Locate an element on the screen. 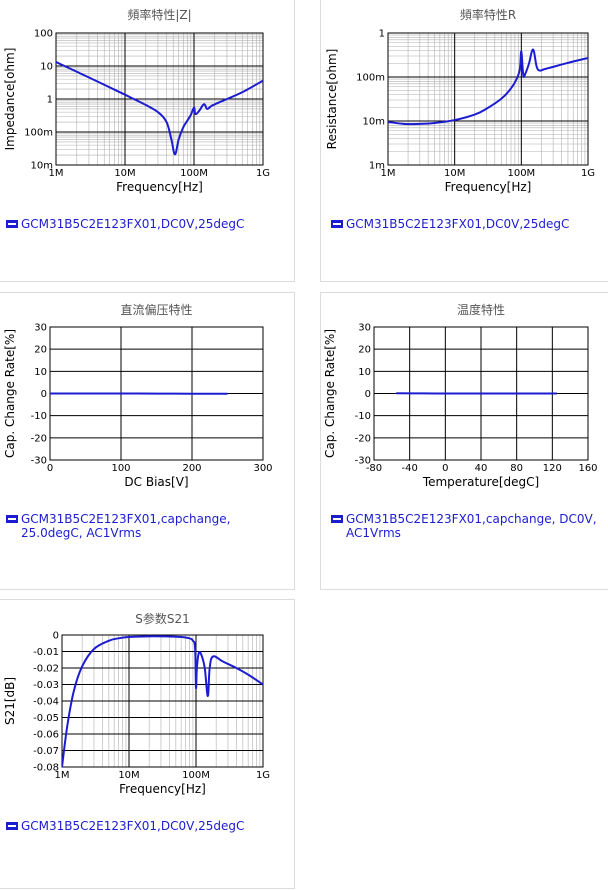 This screenshot has width=608, height=890. chart-title: 温度特性 is located at coordinates (481, 309).